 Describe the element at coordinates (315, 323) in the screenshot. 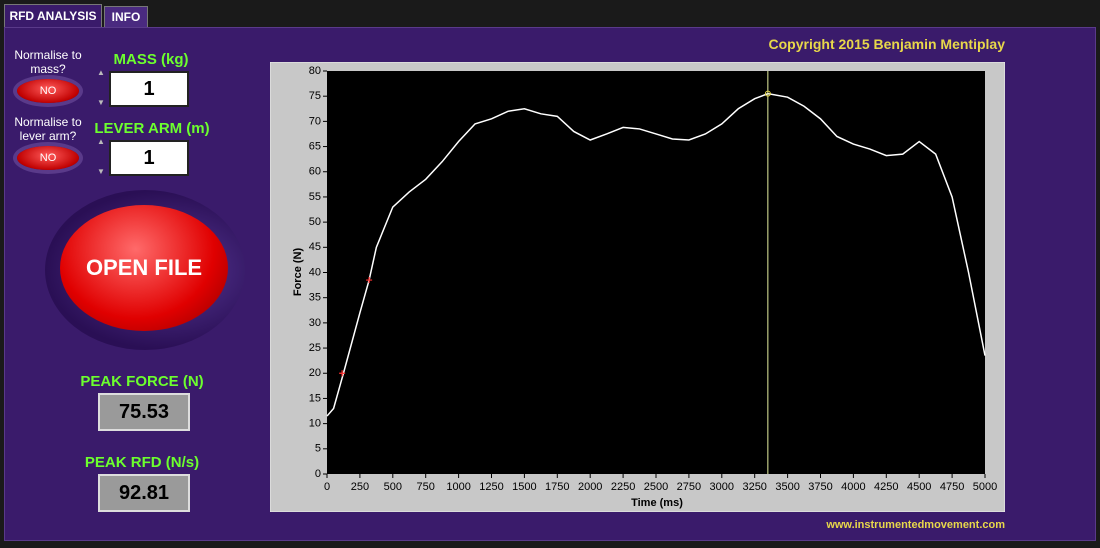

I see `y-tick-label: 30` at that location.